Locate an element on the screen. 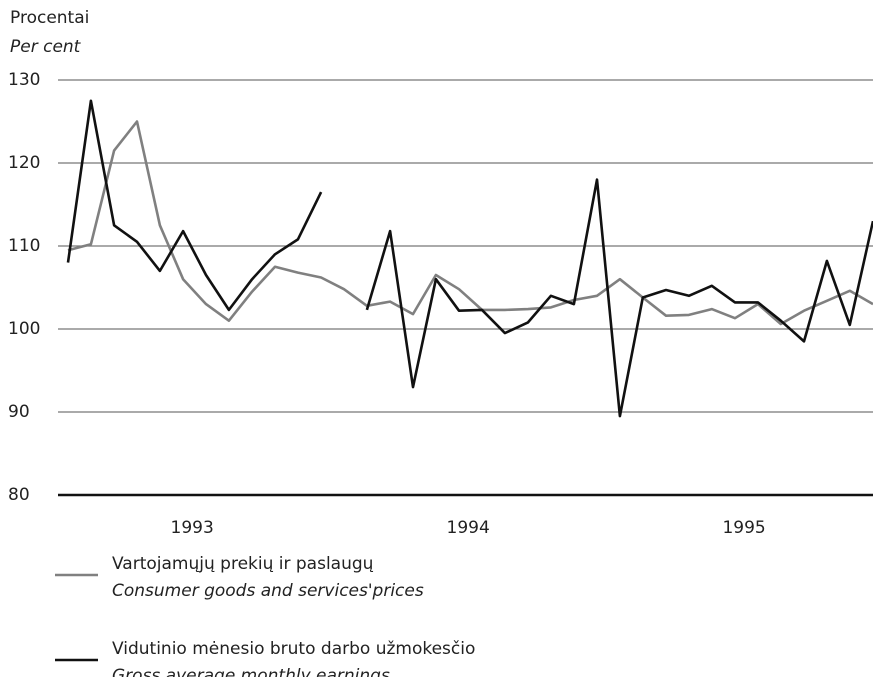 This screenshot has height=677, width=873. y-tick-label: 120 is located at coordinates (24, 163).